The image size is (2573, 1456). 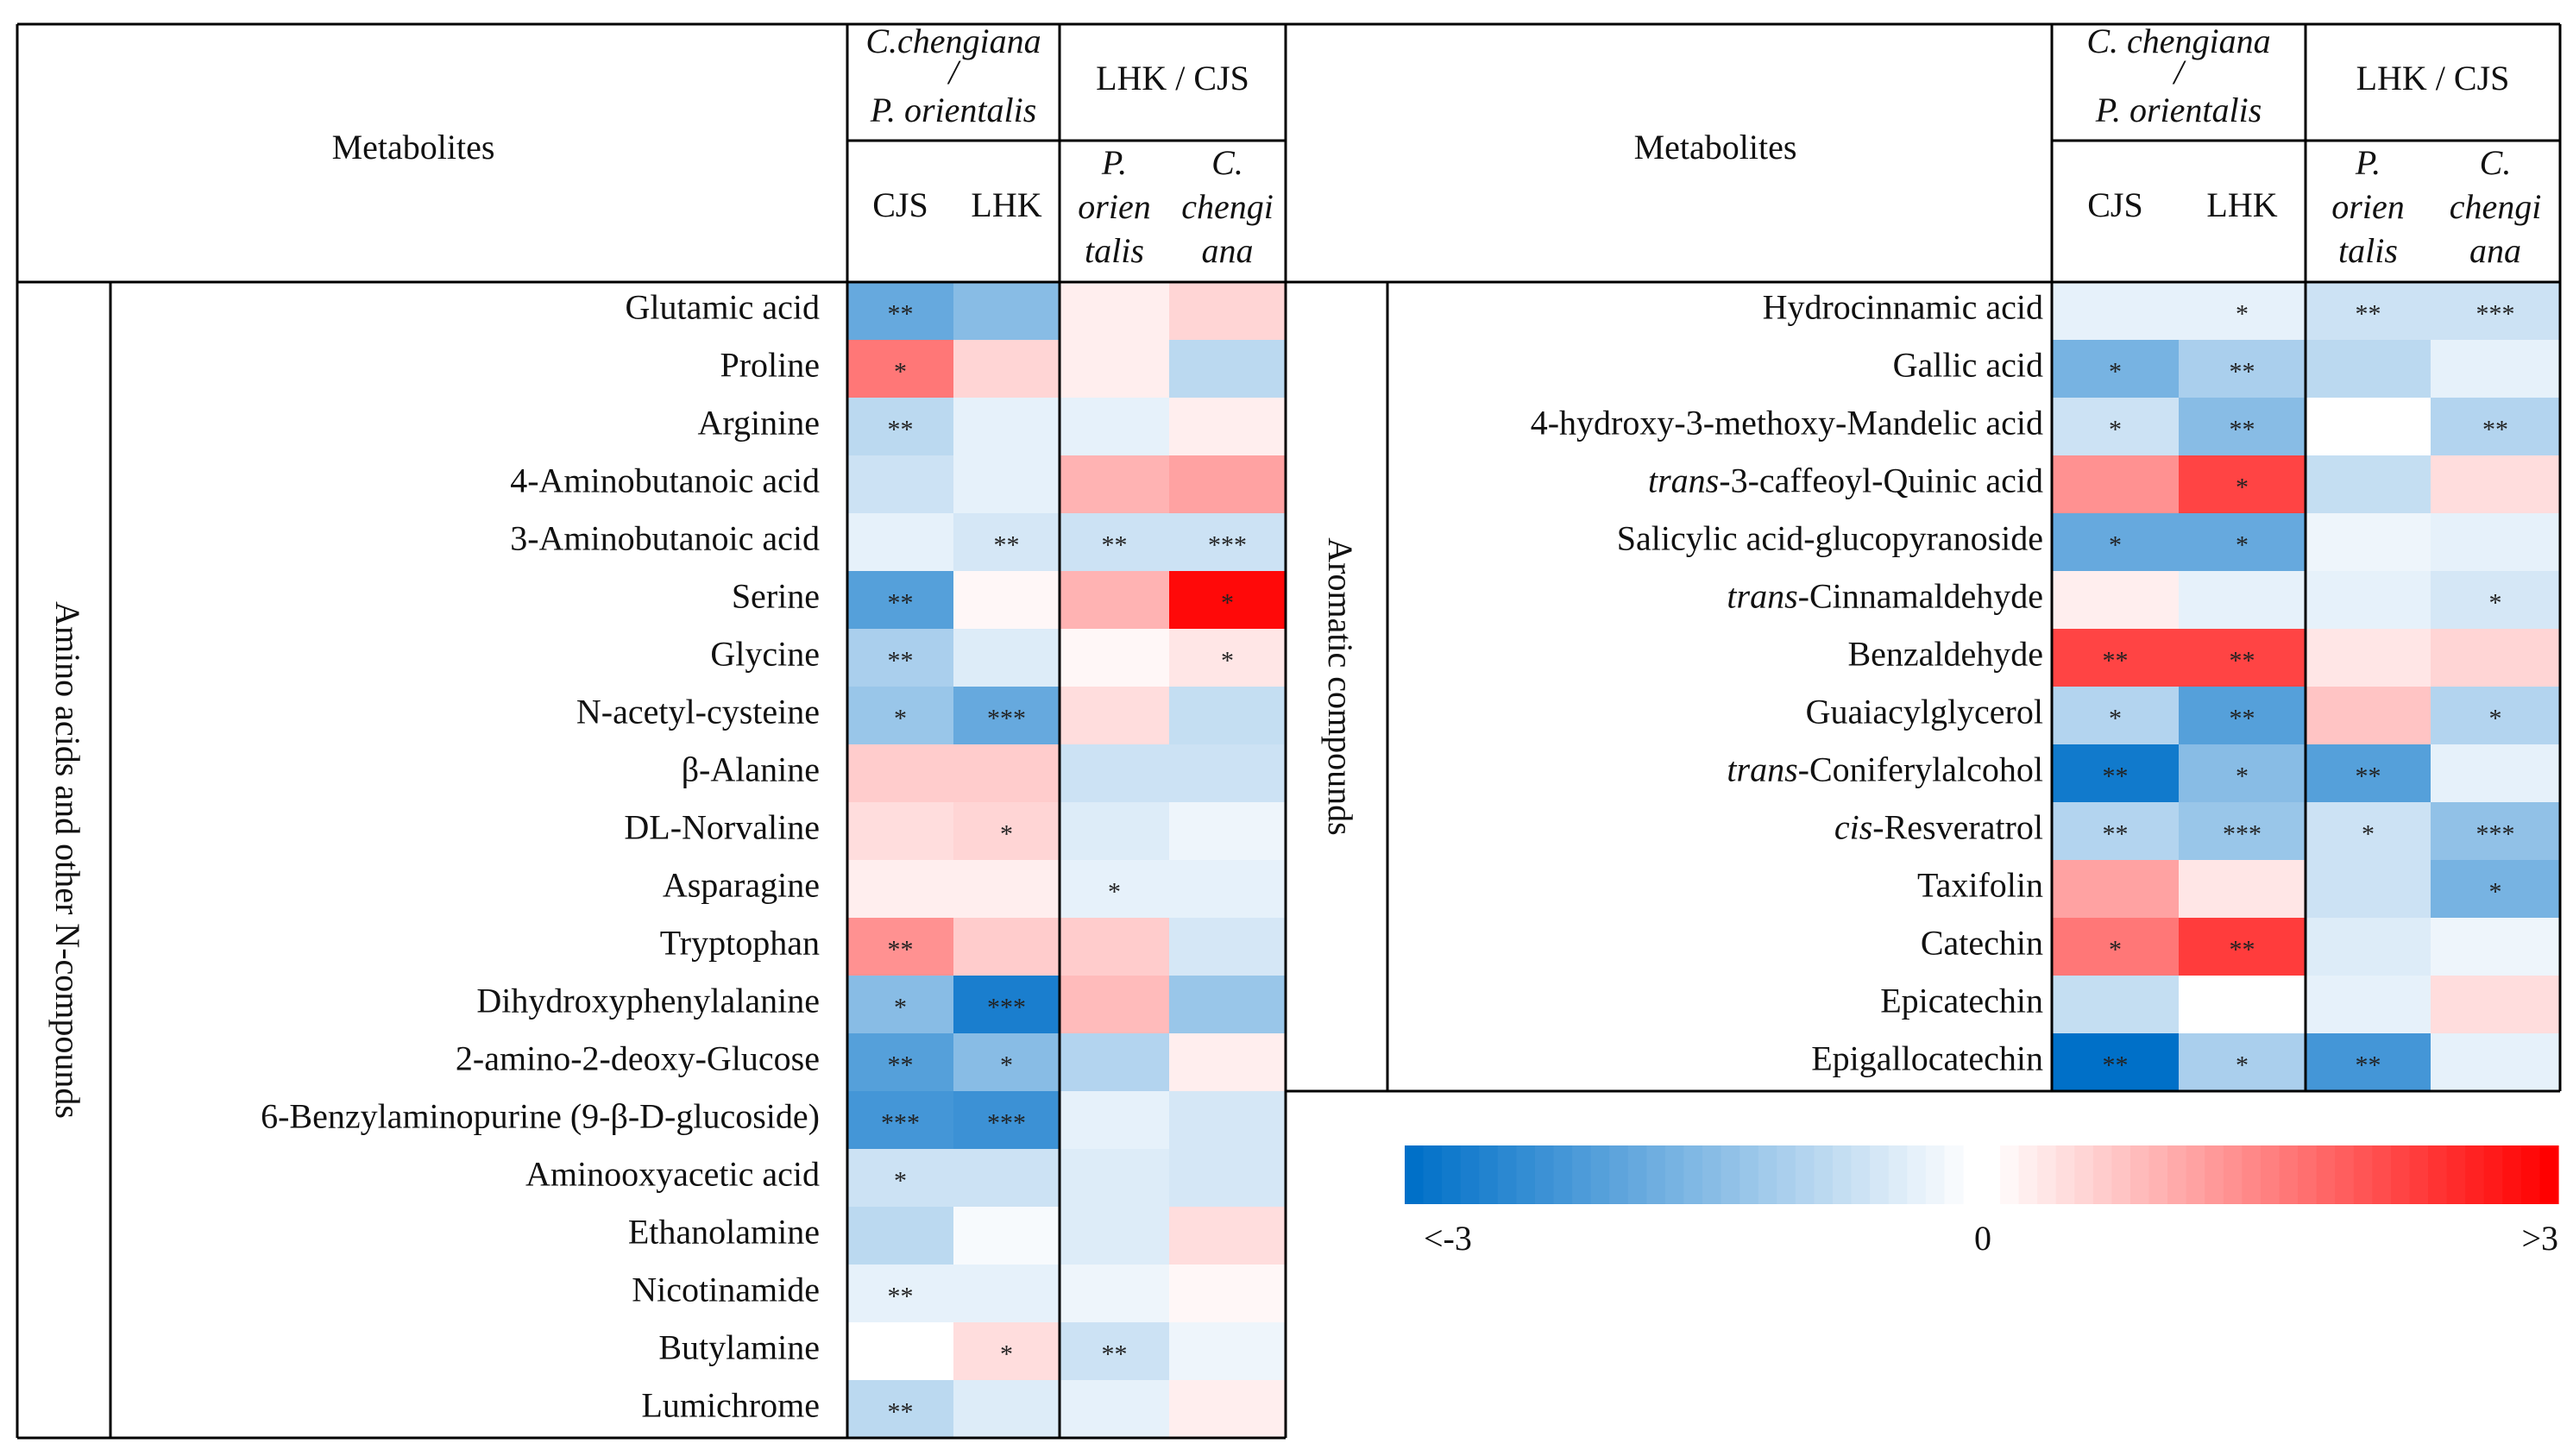 What do you see at coordinates (726, 1290) in the screenshot?
I see `metabolite-label: Nicotinamide` at bounding box center [726, 1290].